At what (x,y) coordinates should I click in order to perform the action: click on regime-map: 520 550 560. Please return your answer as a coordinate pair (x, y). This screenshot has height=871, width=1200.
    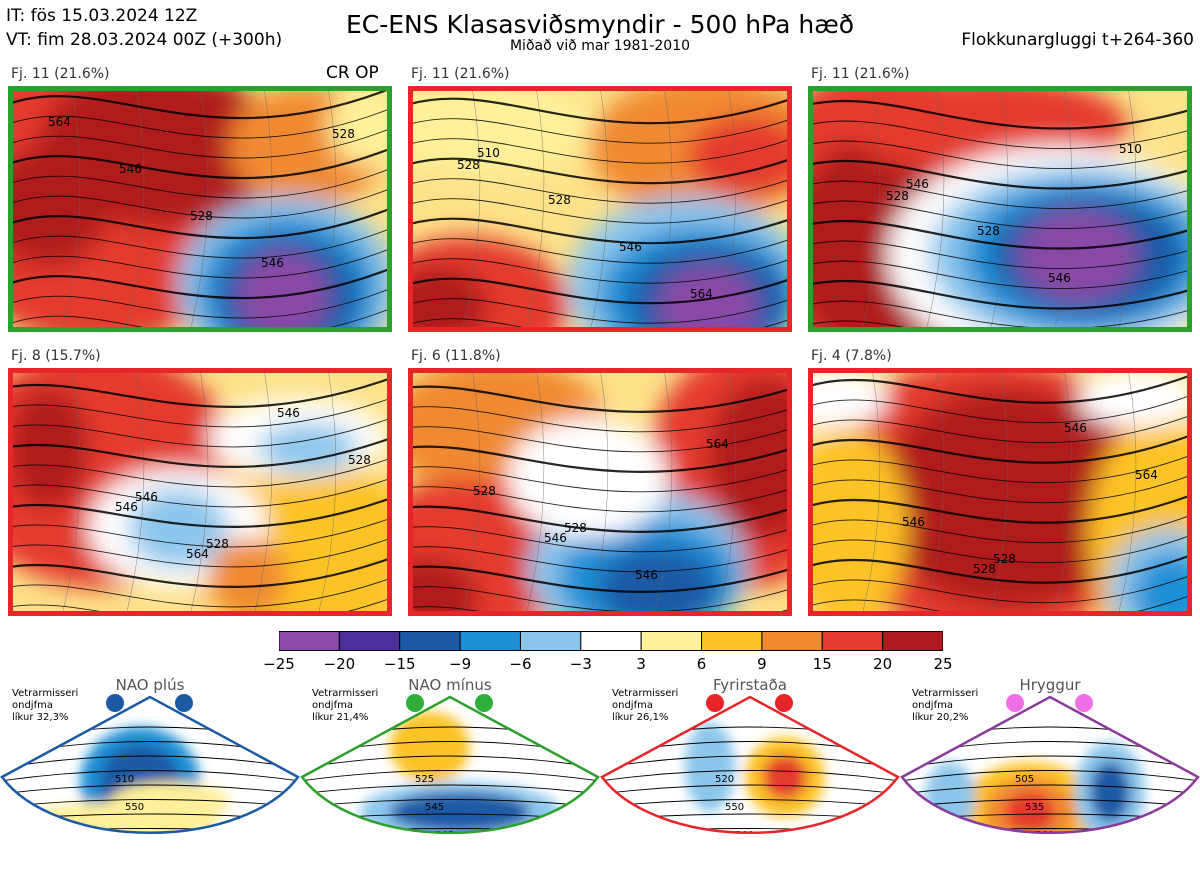
    Looking at the image, I should click on (750, 768).